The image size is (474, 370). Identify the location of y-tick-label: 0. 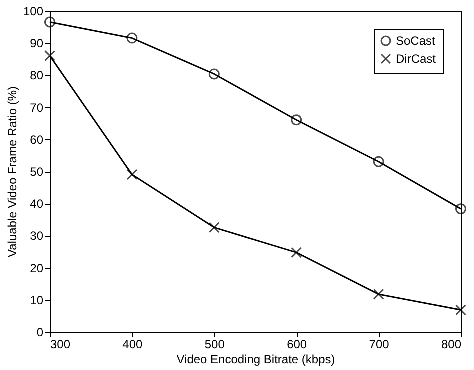
(40, 333).